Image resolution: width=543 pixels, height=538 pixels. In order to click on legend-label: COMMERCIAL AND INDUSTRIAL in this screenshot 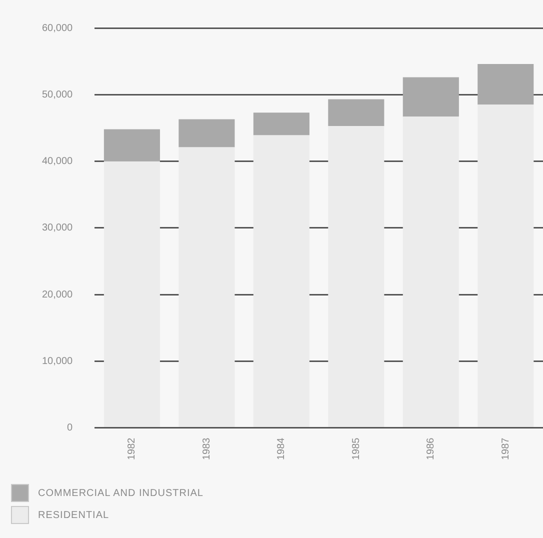, I will do `click(121, 493)`.